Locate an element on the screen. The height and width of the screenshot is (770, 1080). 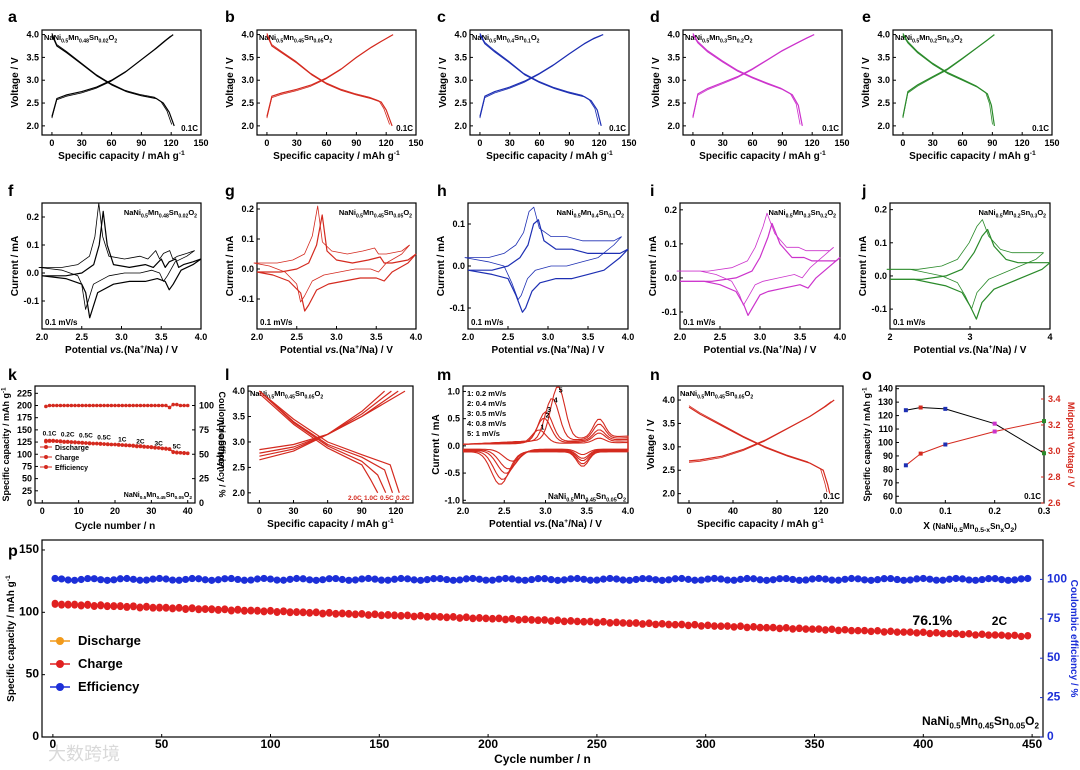
y-tick-label: 2.5 is located at coordinates (238, 467).